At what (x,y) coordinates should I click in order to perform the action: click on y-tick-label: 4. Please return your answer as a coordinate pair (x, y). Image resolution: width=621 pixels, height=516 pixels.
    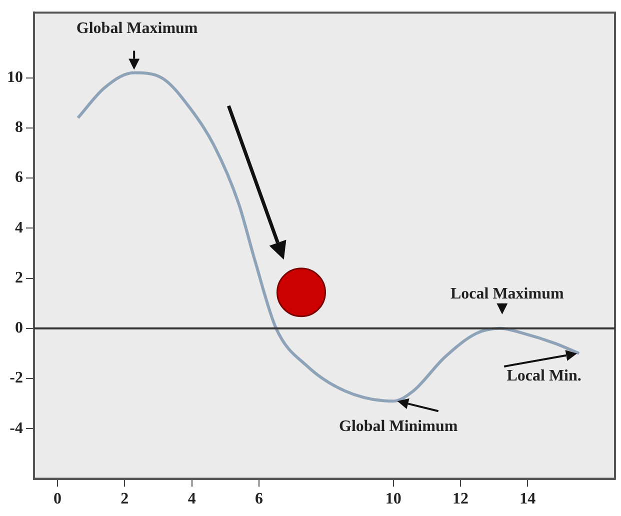
    Looking at the image, I should click on (19, 227).